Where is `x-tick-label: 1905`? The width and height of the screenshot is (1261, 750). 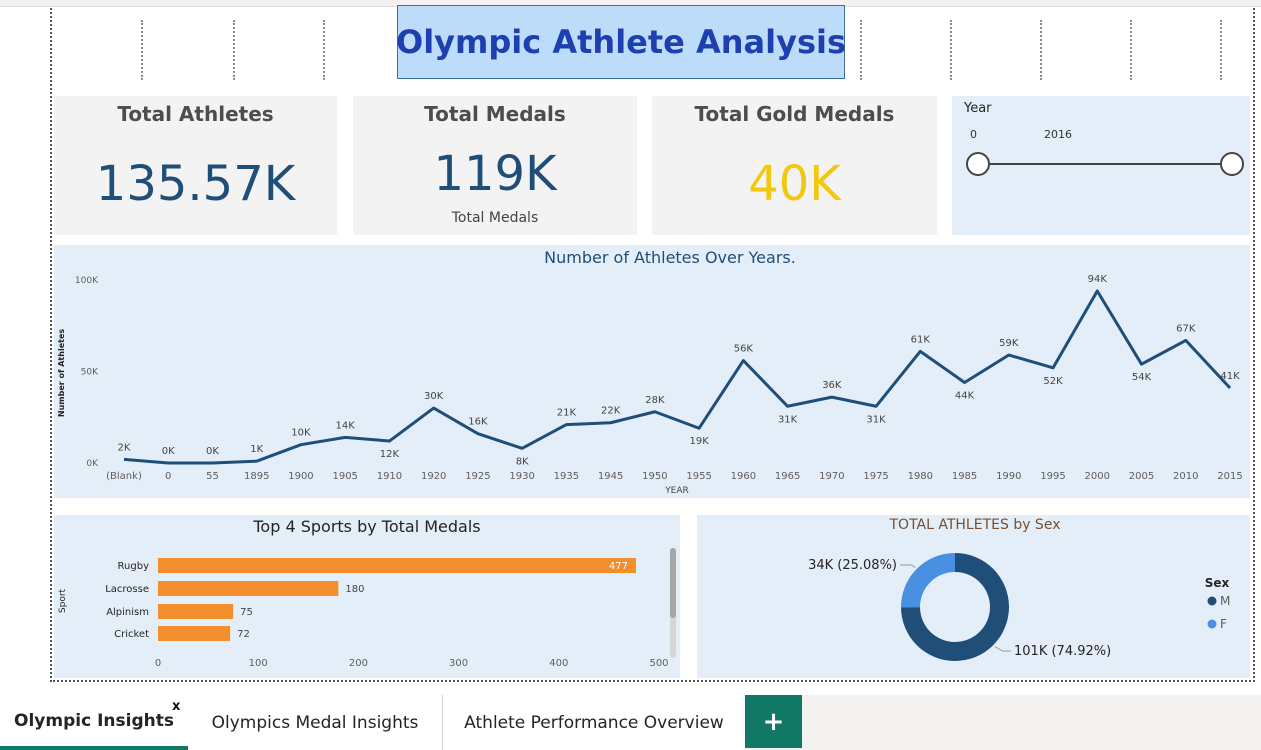 x-tick-label: 1905 is located at coordinates (344, 476).